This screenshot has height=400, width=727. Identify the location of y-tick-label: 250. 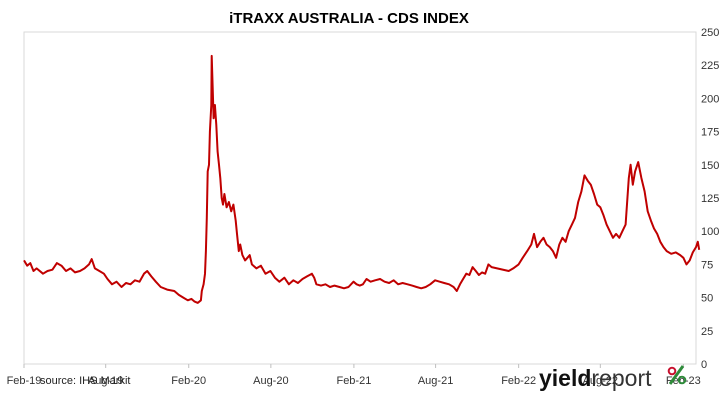
(710, 33).